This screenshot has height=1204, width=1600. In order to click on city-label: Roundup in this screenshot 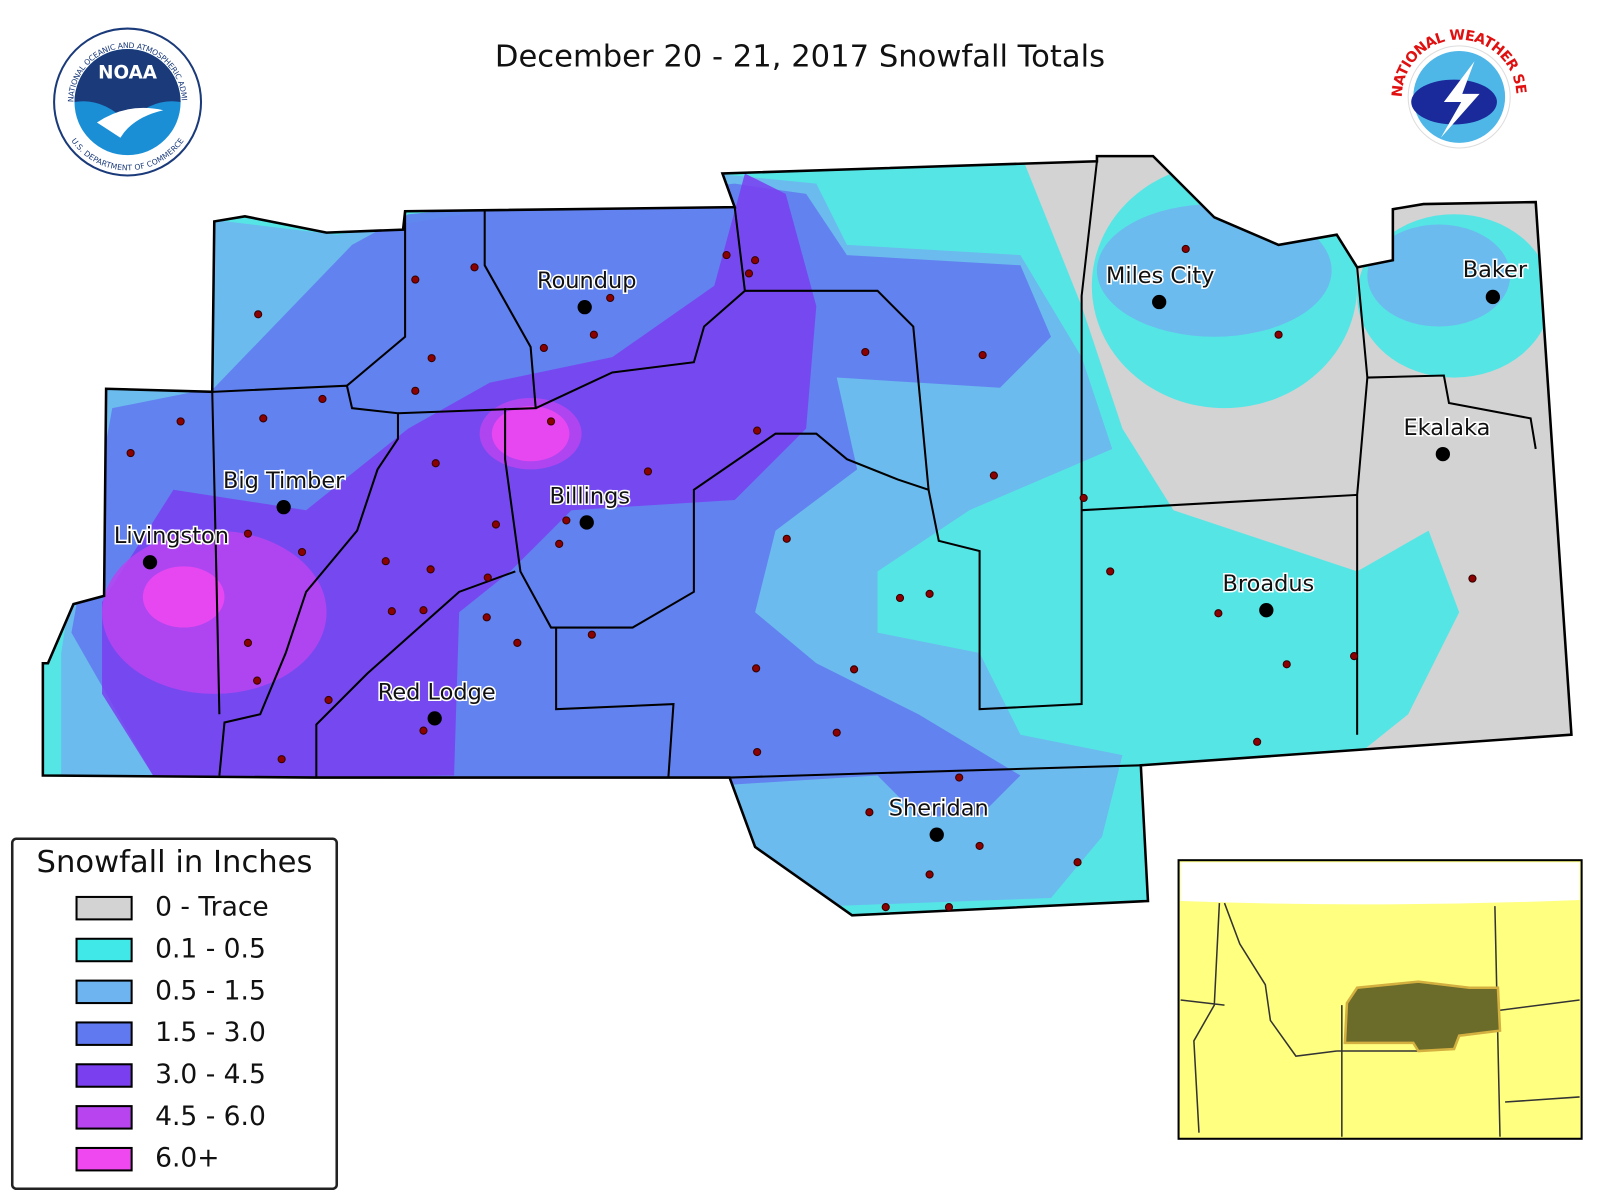, I will do `click(586, 281)`.